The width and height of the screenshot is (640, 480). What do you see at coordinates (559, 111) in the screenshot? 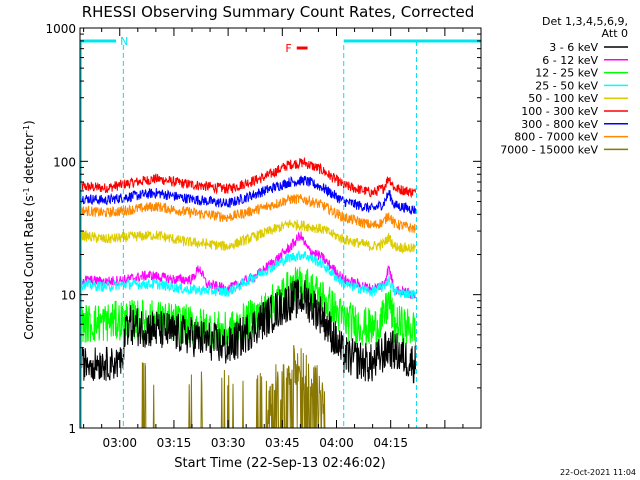
I see `legend-entry-label: 100 - 300 keV` at bounding box center [559, 111].